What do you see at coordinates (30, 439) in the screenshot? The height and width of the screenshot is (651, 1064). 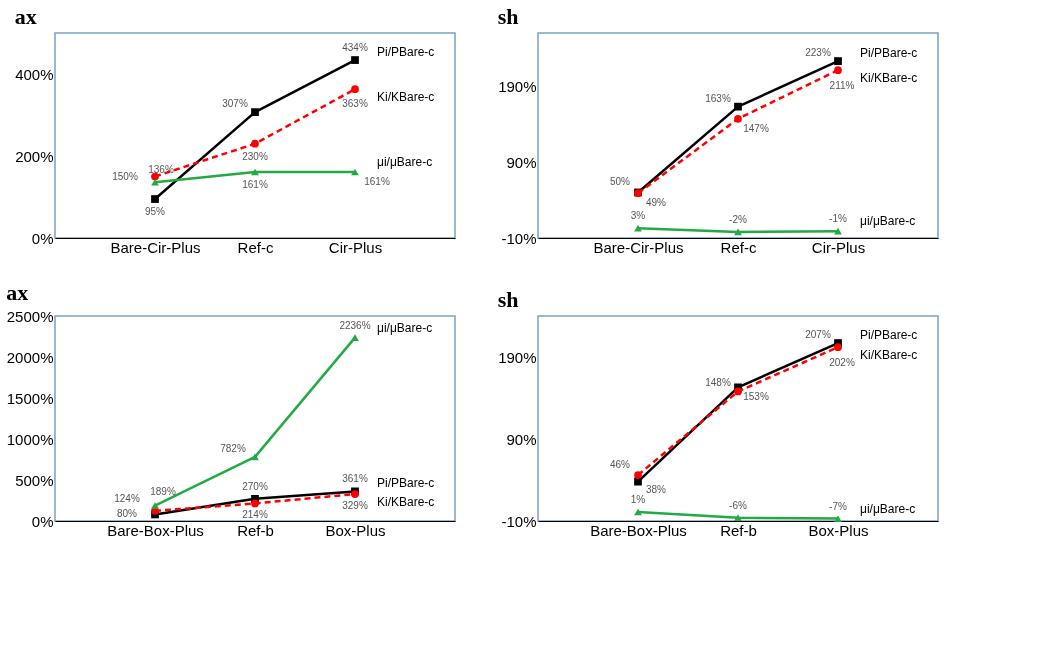 I see `y-tick-label: 1000%` at bounding box center [30, 439].